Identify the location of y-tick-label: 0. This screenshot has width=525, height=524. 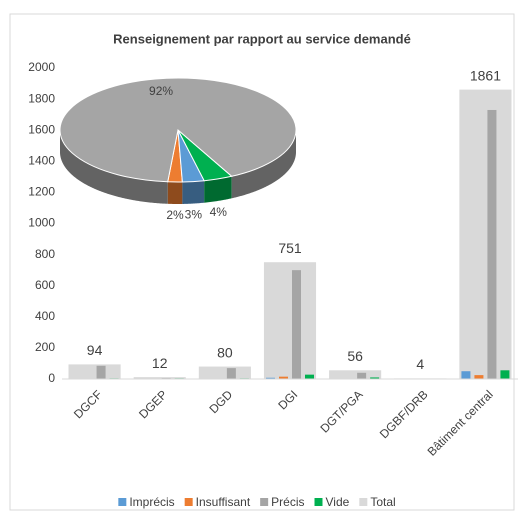
(51, 378).